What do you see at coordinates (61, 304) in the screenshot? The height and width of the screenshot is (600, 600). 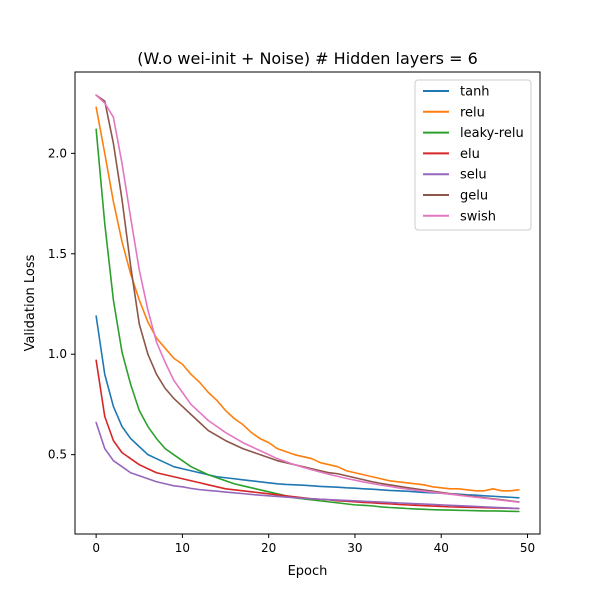 I see `y-axis: 0.5 1.0 1.5 2.0` at bounding box center [61, 304].